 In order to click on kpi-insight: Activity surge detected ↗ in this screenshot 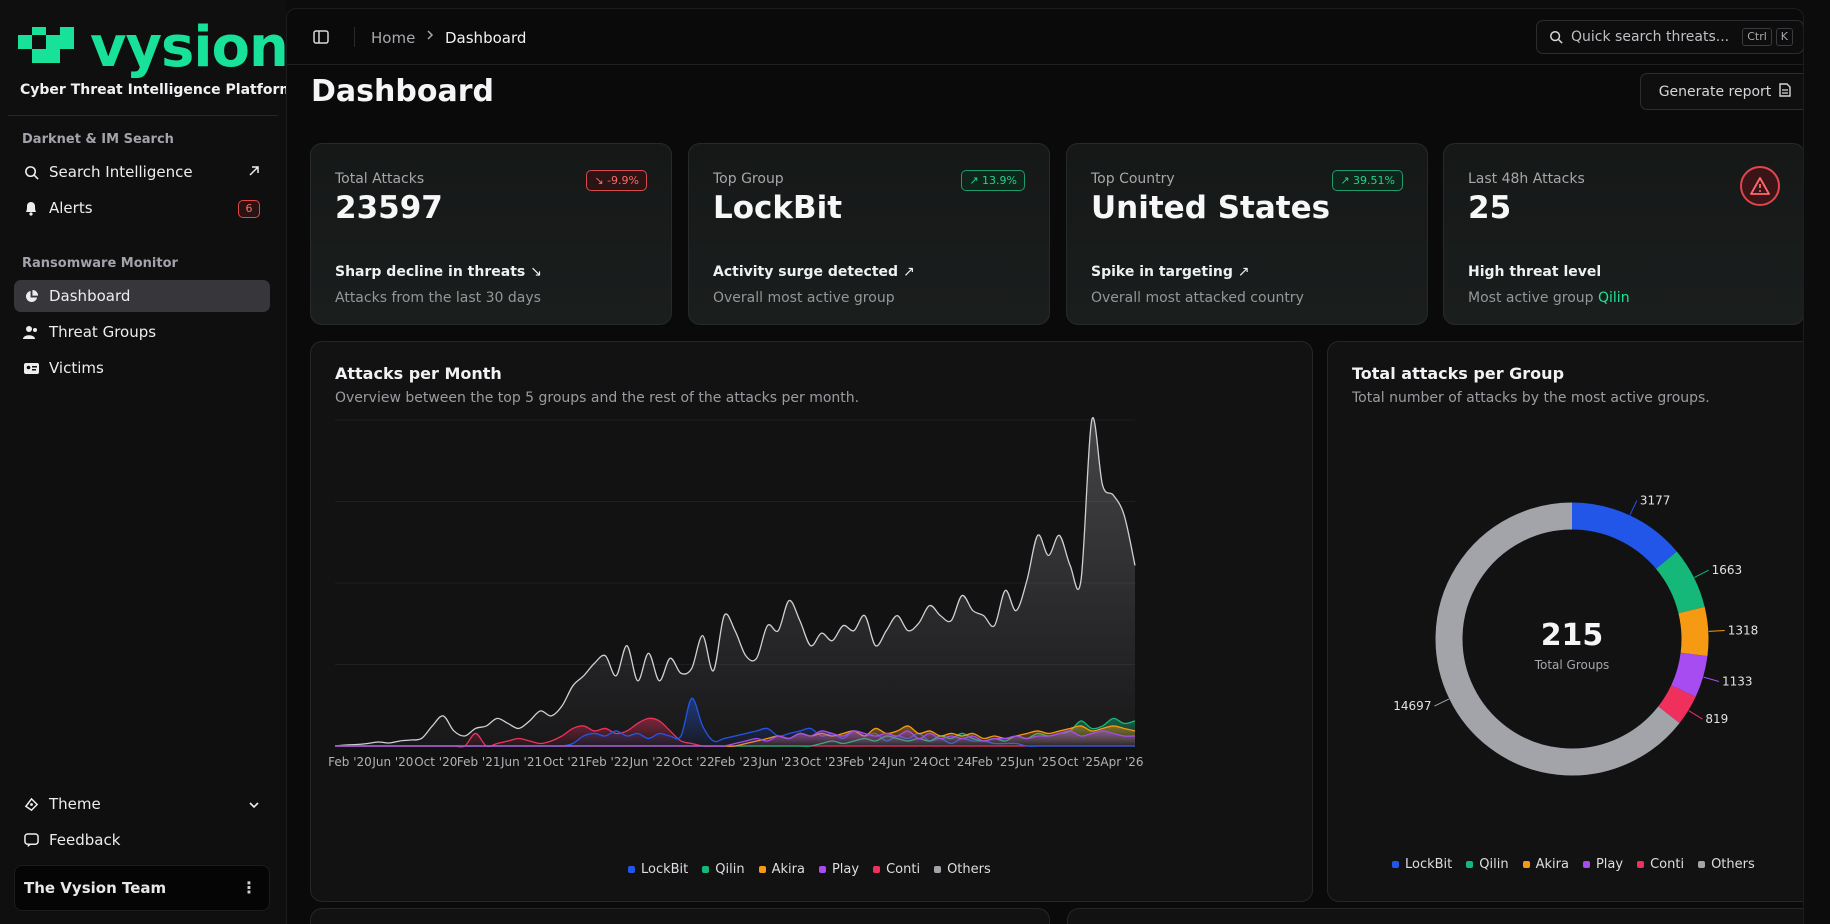, I will do `click(814, 272)`.